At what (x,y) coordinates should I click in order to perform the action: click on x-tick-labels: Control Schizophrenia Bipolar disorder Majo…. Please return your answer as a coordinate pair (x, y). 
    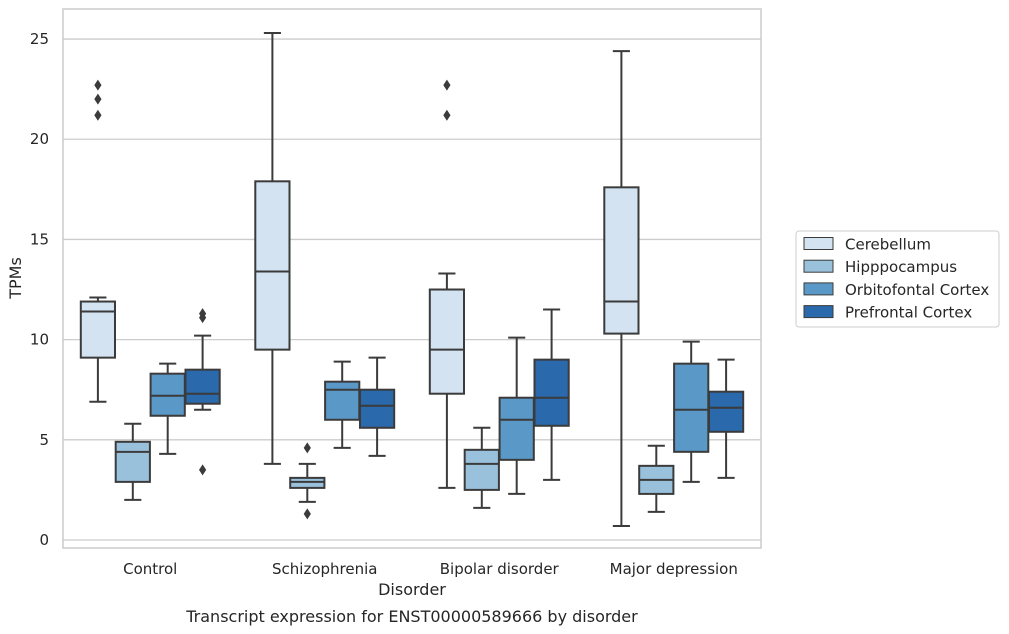
    Looking at the image, I should click on (430, 569).